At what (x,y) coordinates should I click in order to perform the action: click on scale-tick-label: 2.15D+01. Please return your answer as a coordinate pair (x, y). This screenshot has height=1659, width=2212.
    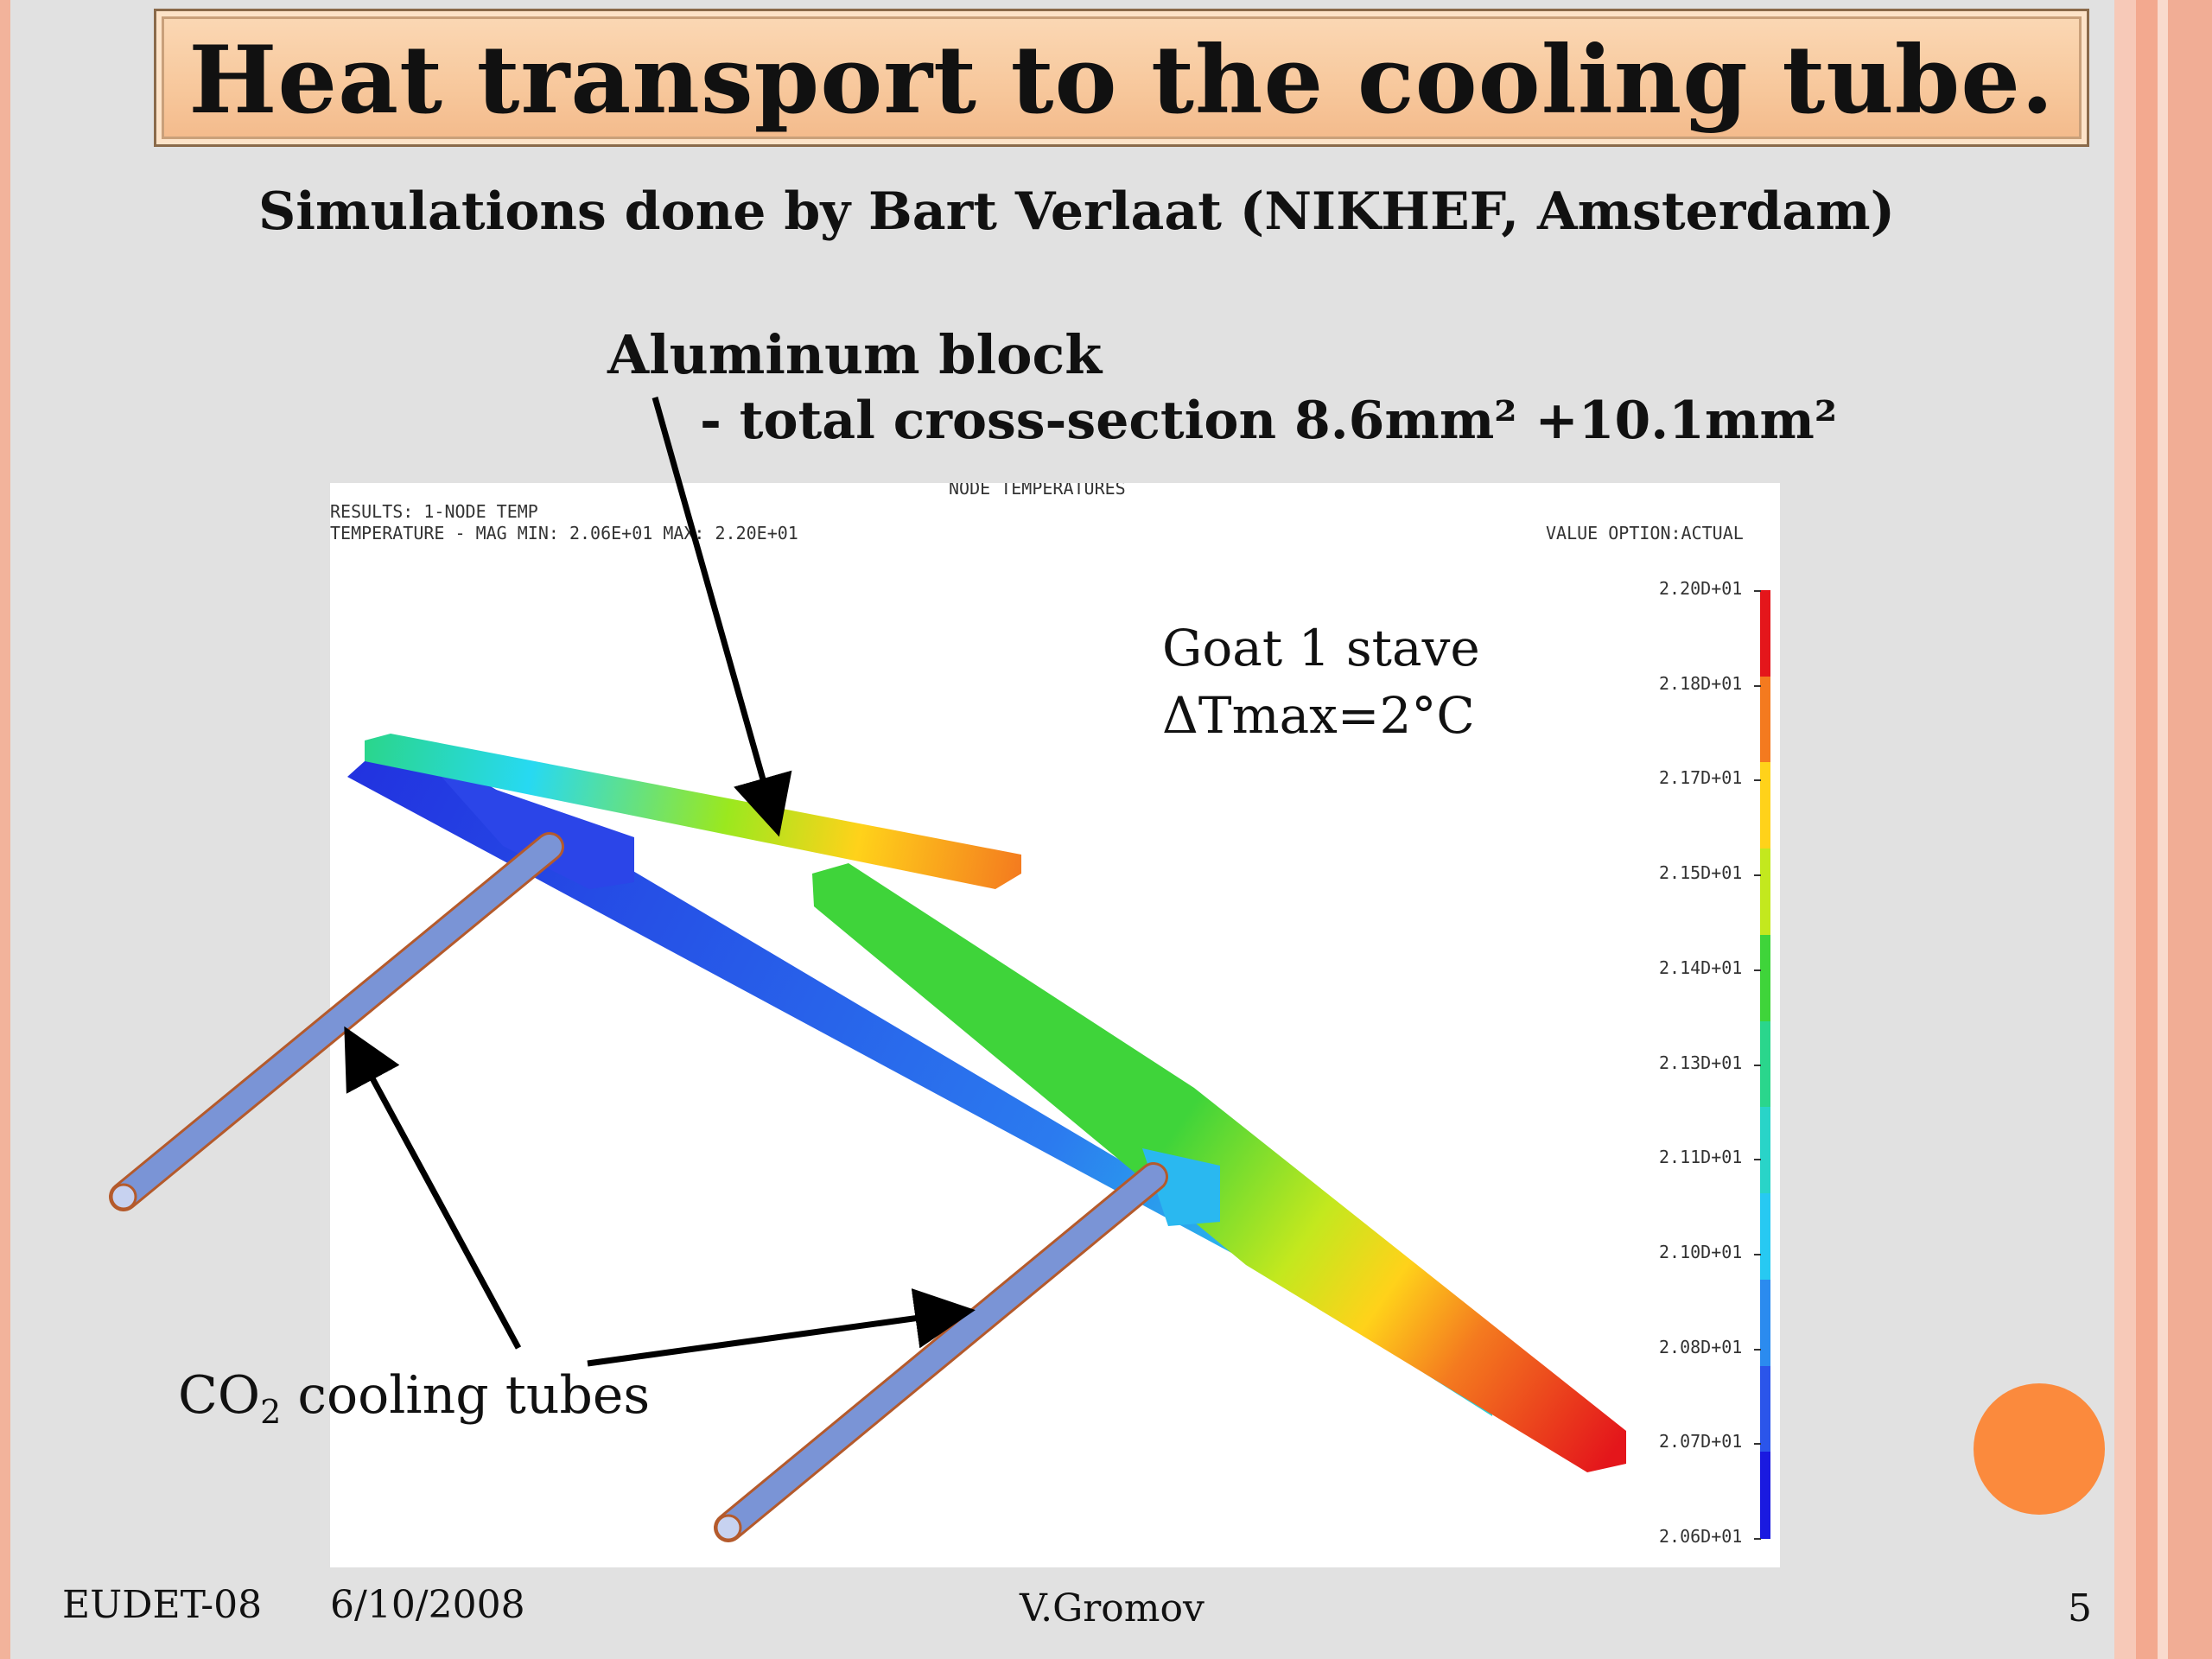
    Looking at the image, I should click on (1701, 873).